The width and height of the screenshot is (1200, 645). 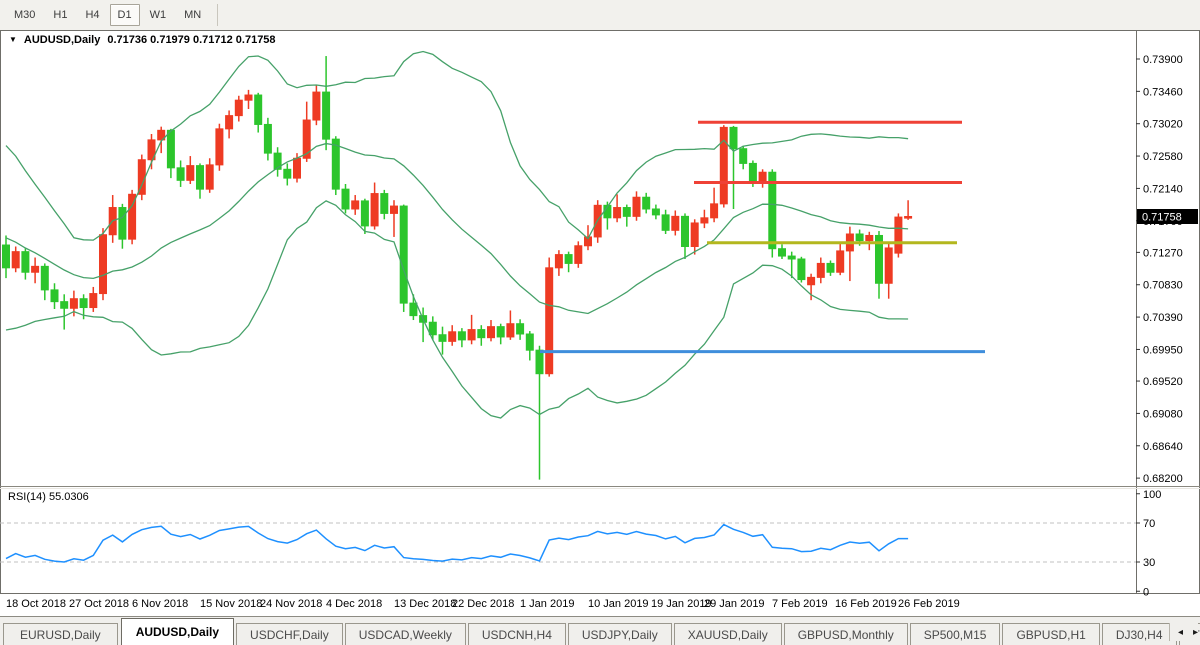 I want to click on price-axis-label: 0.73900, so click(x=1163, y=60).